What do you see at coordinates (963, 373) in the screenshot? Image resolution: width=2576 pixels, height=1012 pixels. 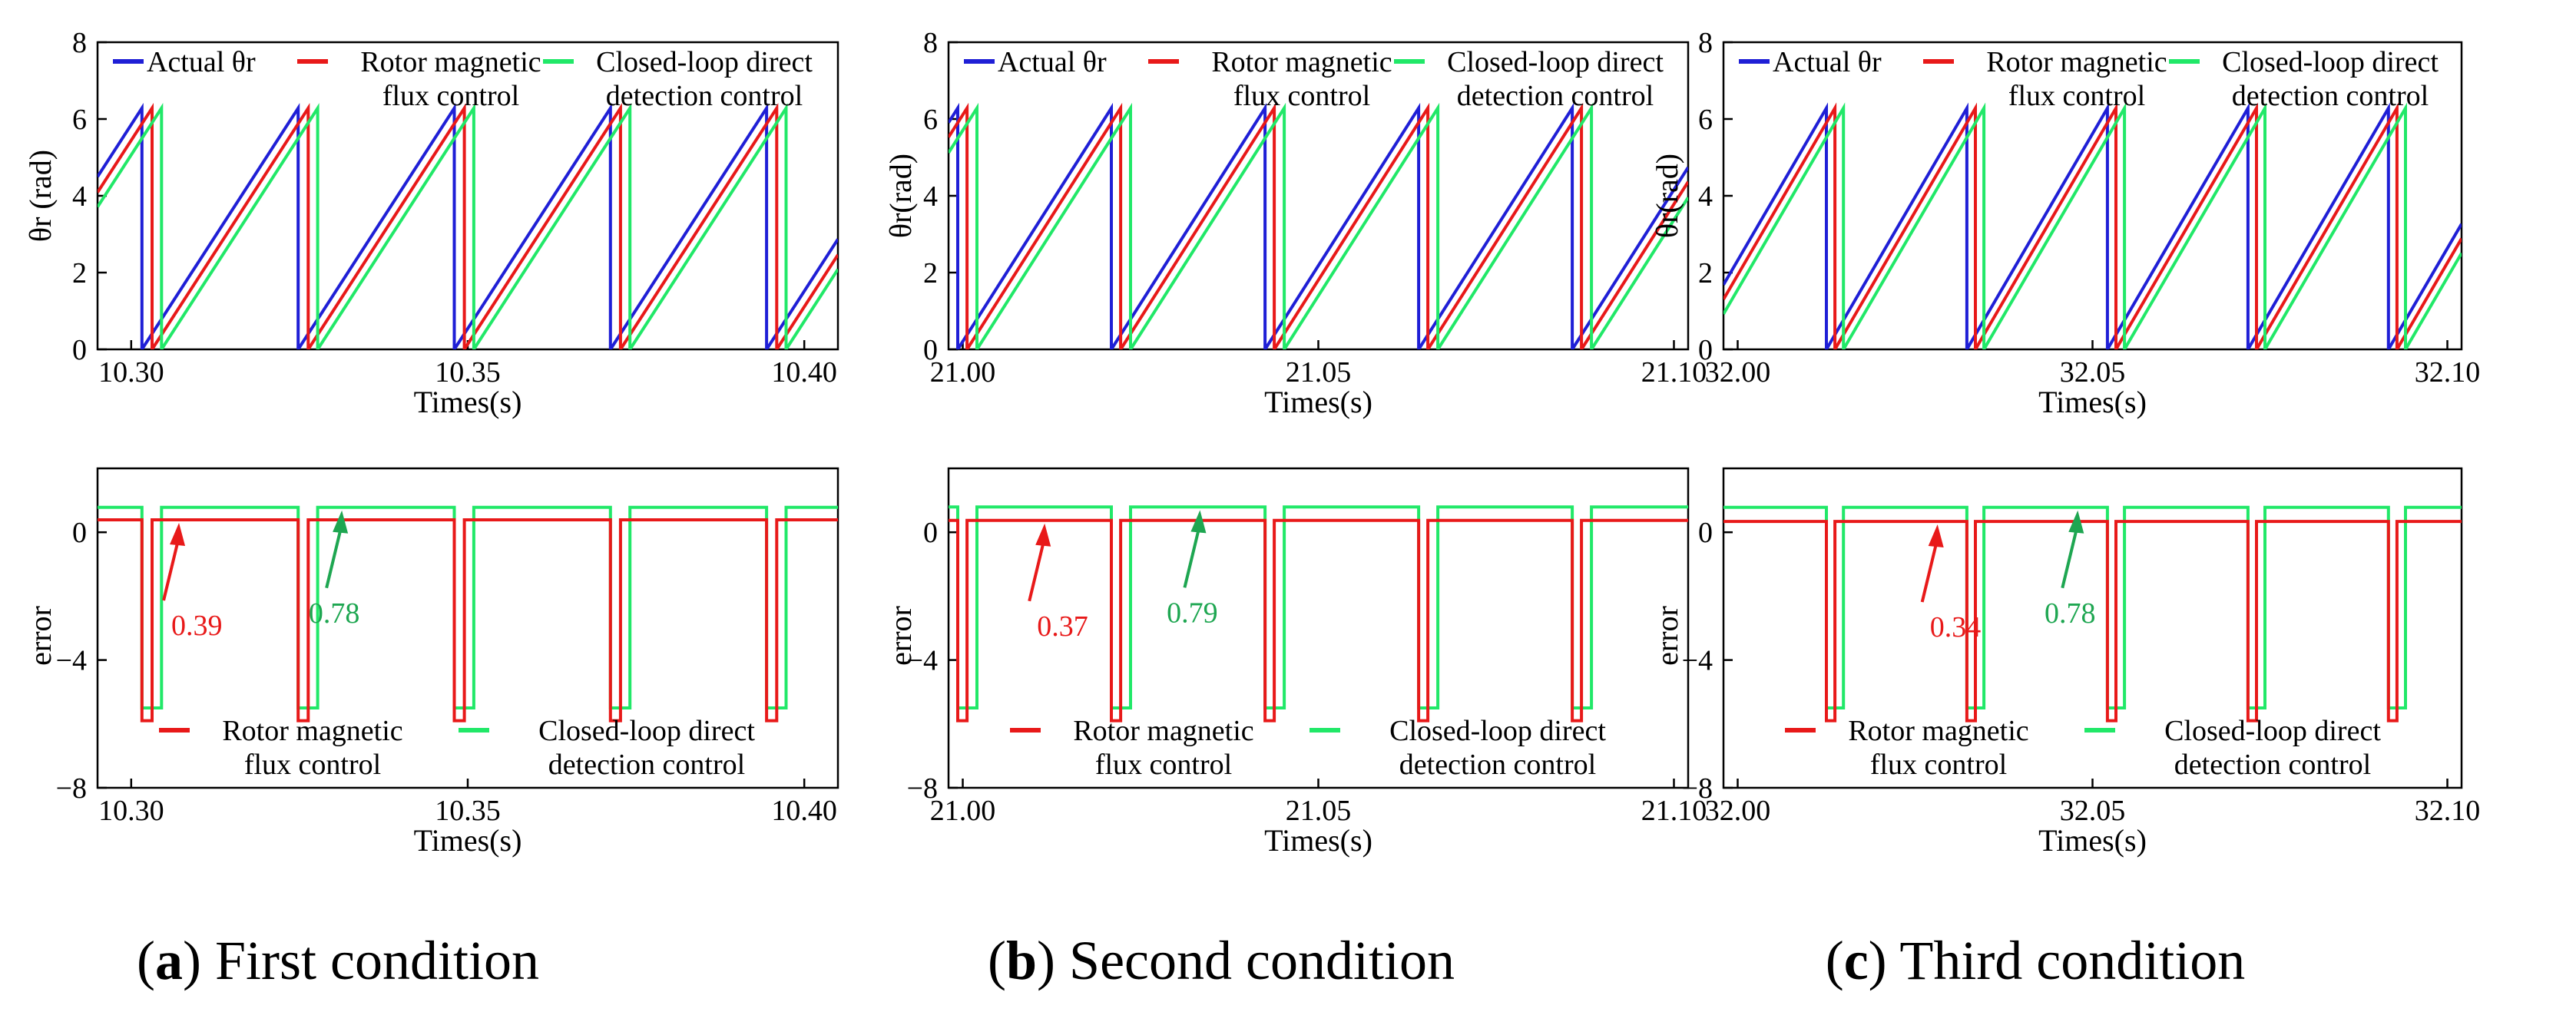 I see `position-x-tick-label: 21.00` at bounding box center [963, 373].